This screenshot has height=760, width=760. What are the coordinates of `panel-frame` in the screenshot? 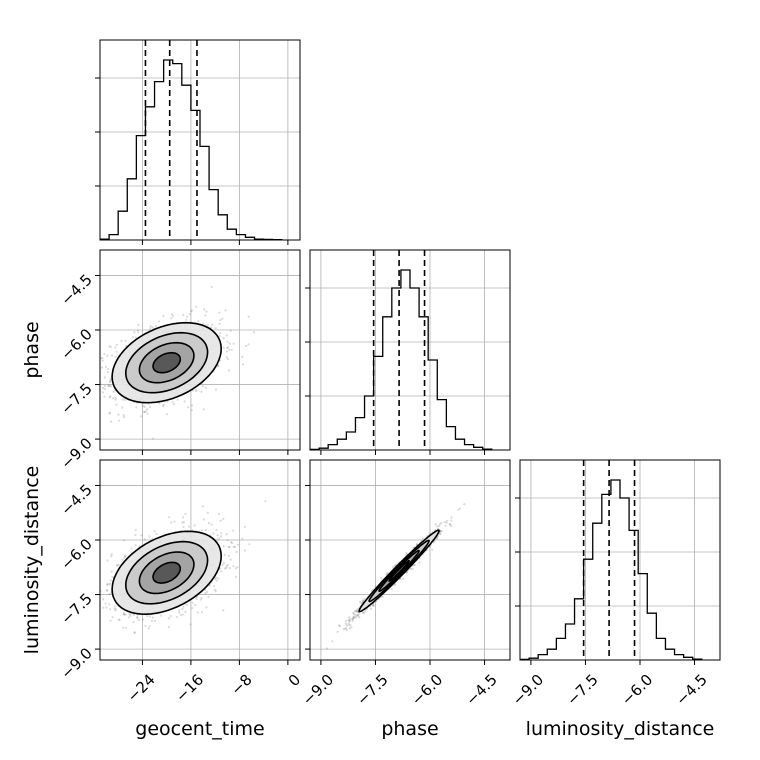 It's located at (410, 560).